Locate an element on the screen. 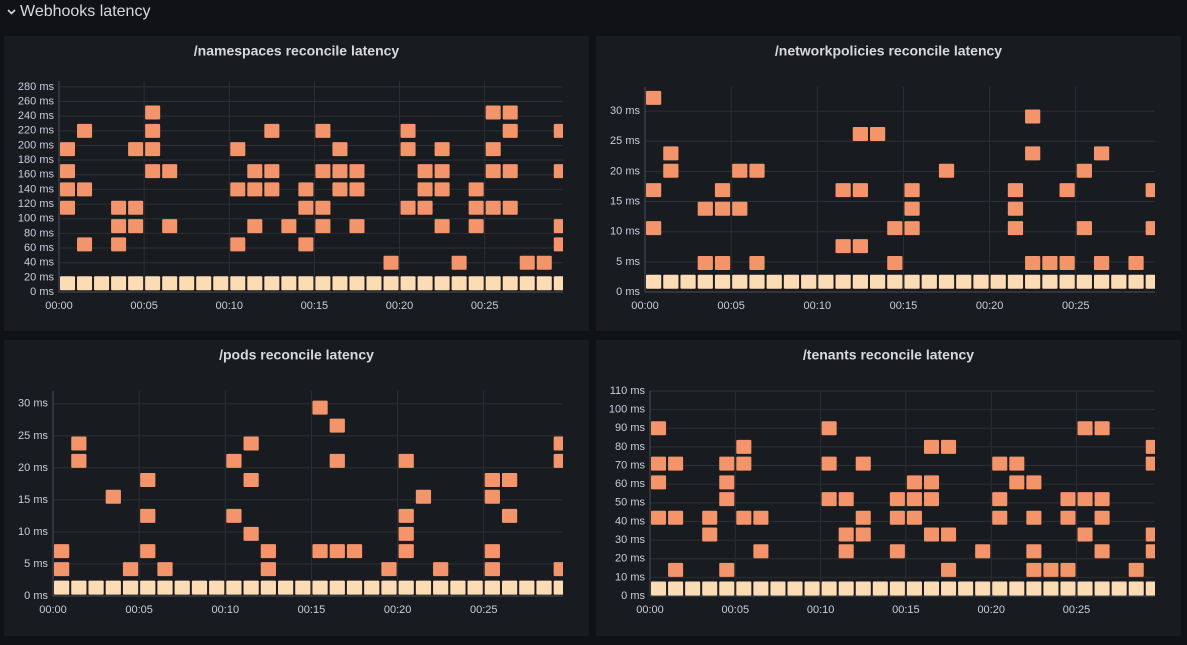 The image size is (1187, 645). row-title: Webhooks latency is located at coordinates (85, 11).